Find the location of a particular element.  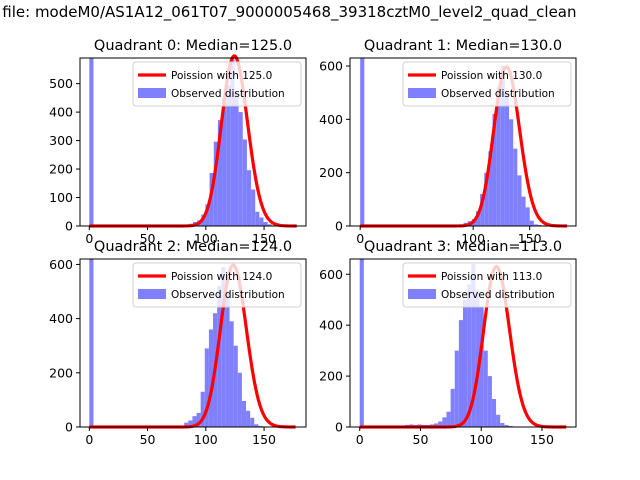

subplot-title: Quadrant 2: Median=124.0 is located at coordinates (193, 247).